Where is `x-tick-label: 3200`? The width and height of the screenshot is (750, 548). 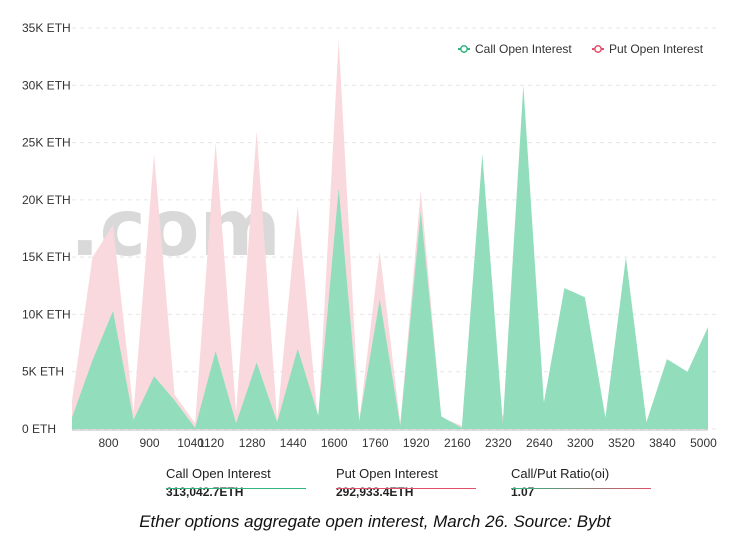
x-tick-label: 3200 is located at coordinates (580, 443).